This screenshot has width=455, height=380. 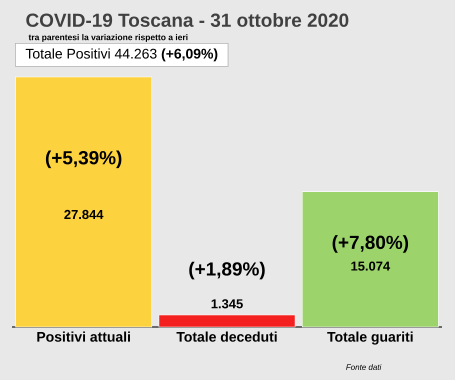 What do you see at coordinates (108, 38) in the screenshot?
I see `chart-subtitle: tra parentesi la variazione rispetto a ieri` at bounding box center [108, 38].